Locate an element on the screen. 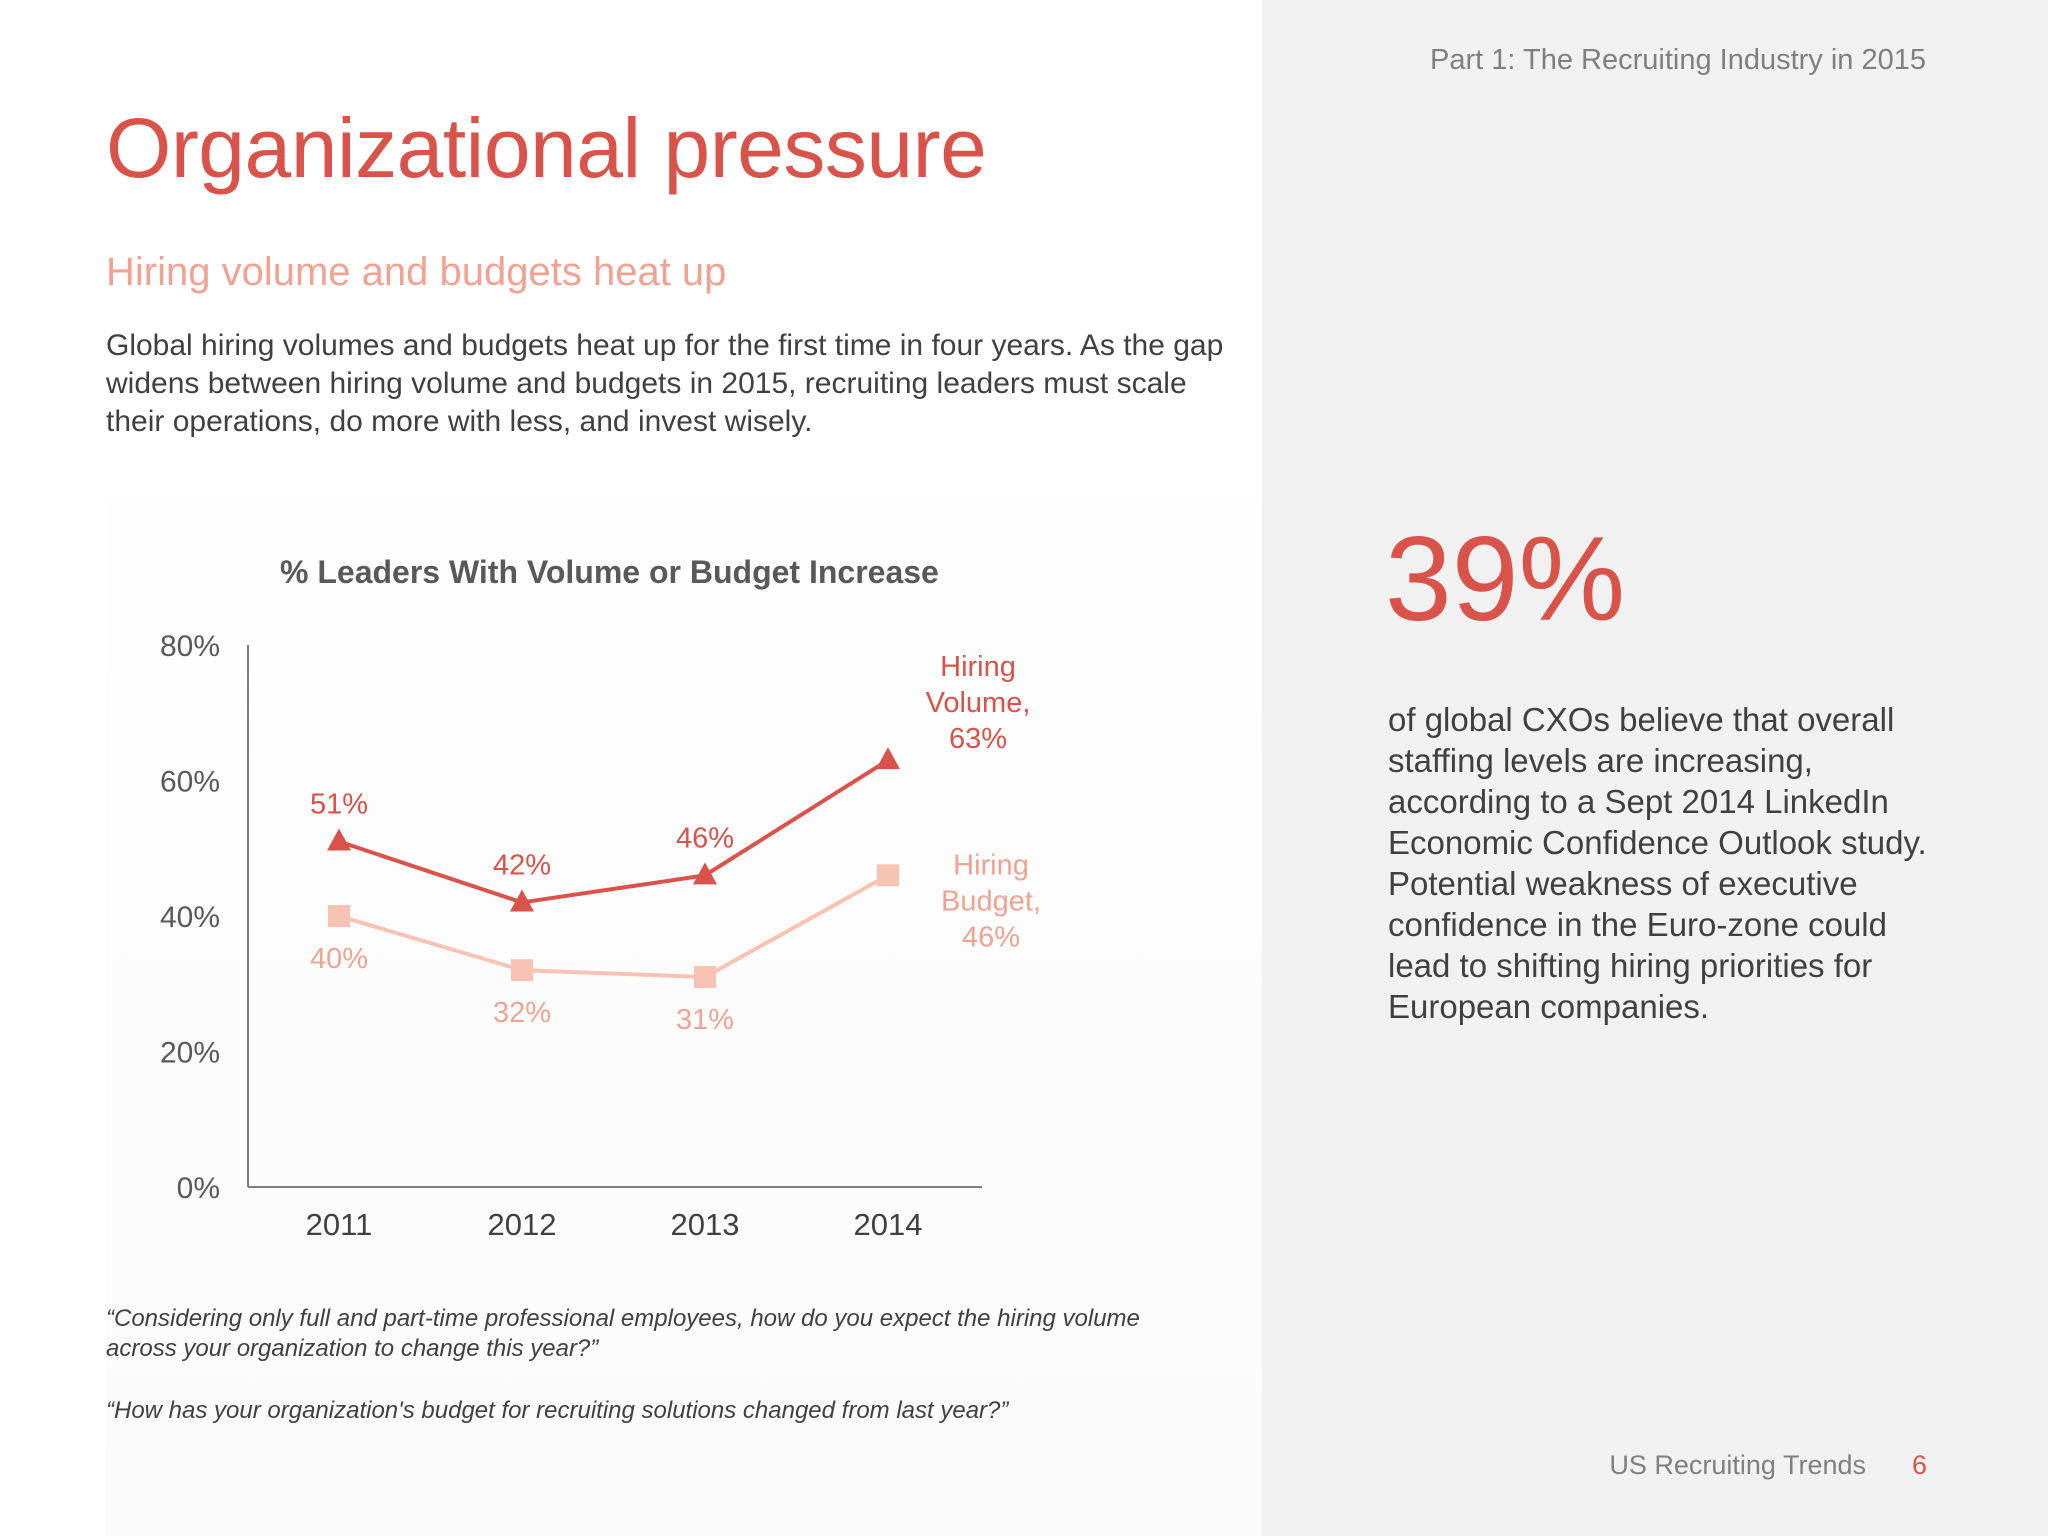 This screenshot has width=2048, height=1536. y-tick-label: 20% is located at coordinates (190, 1053).